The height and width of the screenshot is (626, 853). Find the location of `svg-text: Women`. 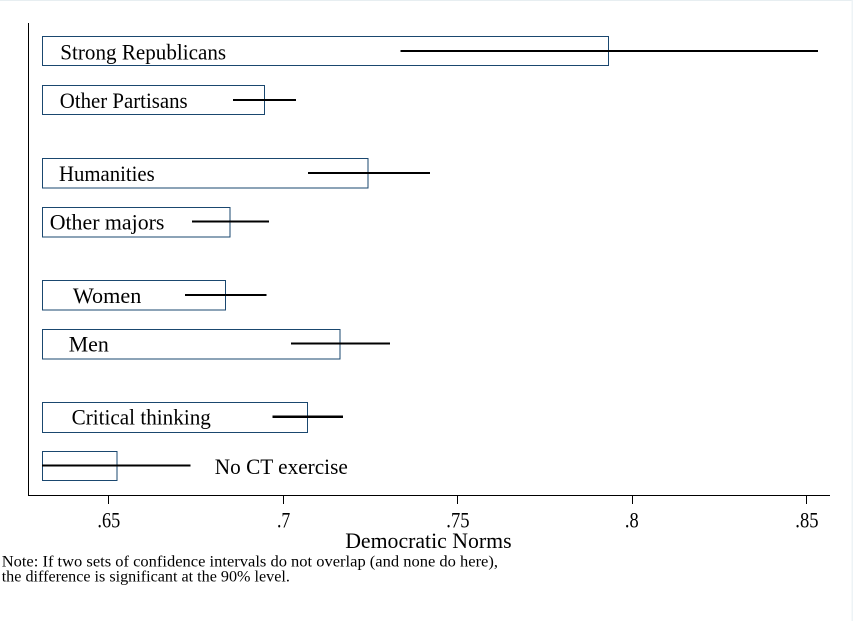

svg-text: Women is located at coordinates (107, 295).